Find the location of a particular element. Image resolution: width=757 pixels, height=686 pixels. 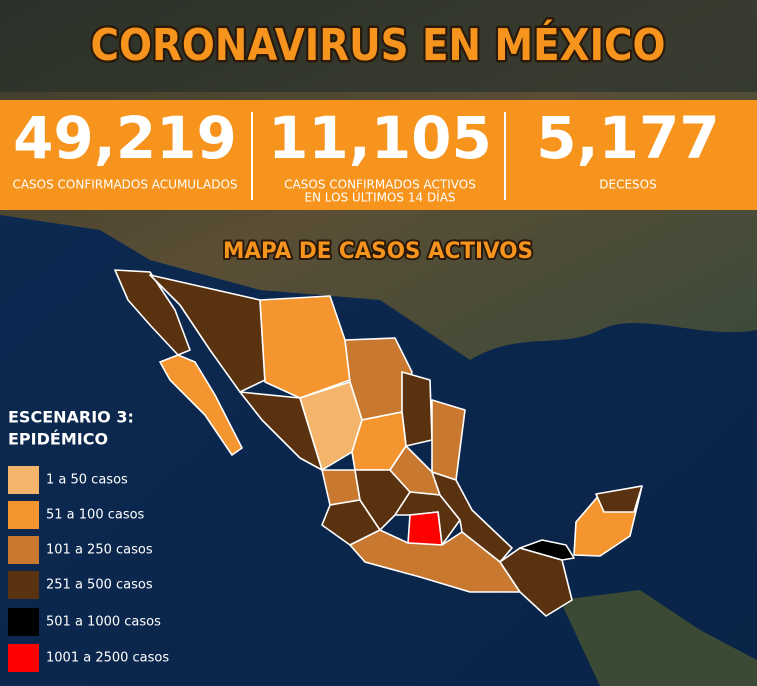

stat-value: 49,219 is located at coordinates (125, 138).